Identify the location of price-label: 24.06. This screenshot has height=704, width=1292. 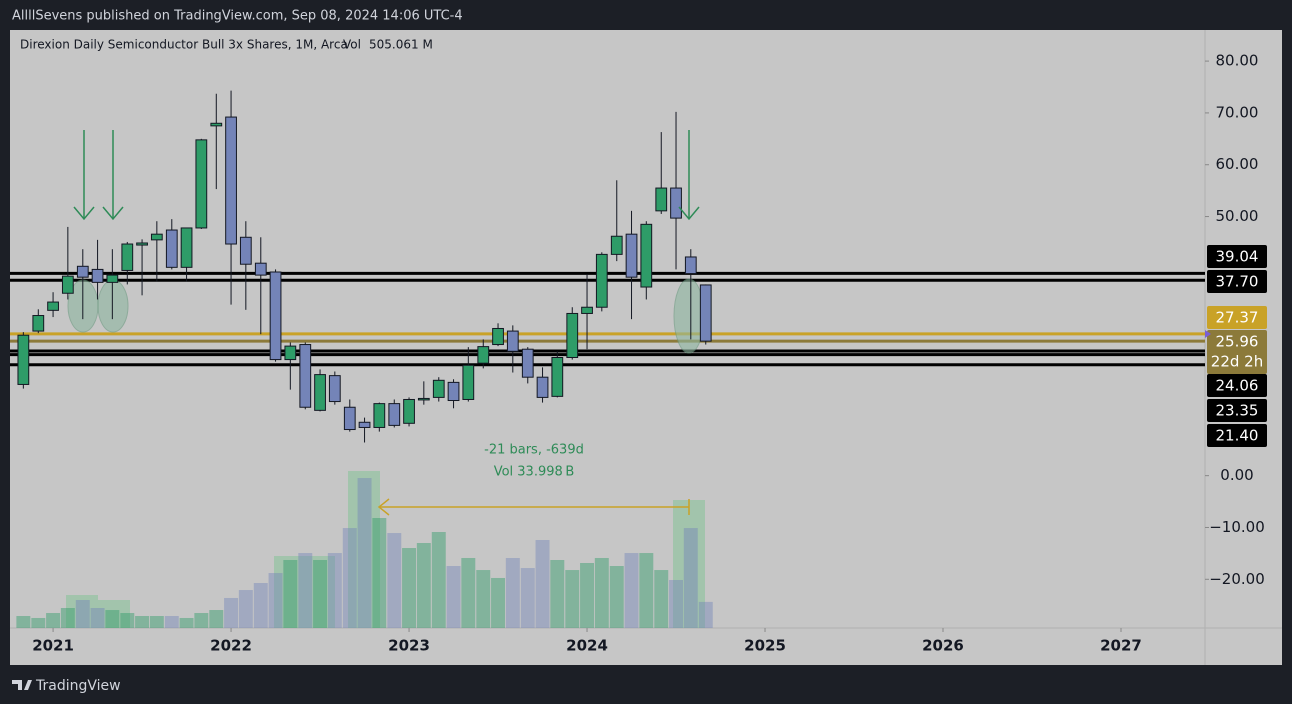
(1237, 386).